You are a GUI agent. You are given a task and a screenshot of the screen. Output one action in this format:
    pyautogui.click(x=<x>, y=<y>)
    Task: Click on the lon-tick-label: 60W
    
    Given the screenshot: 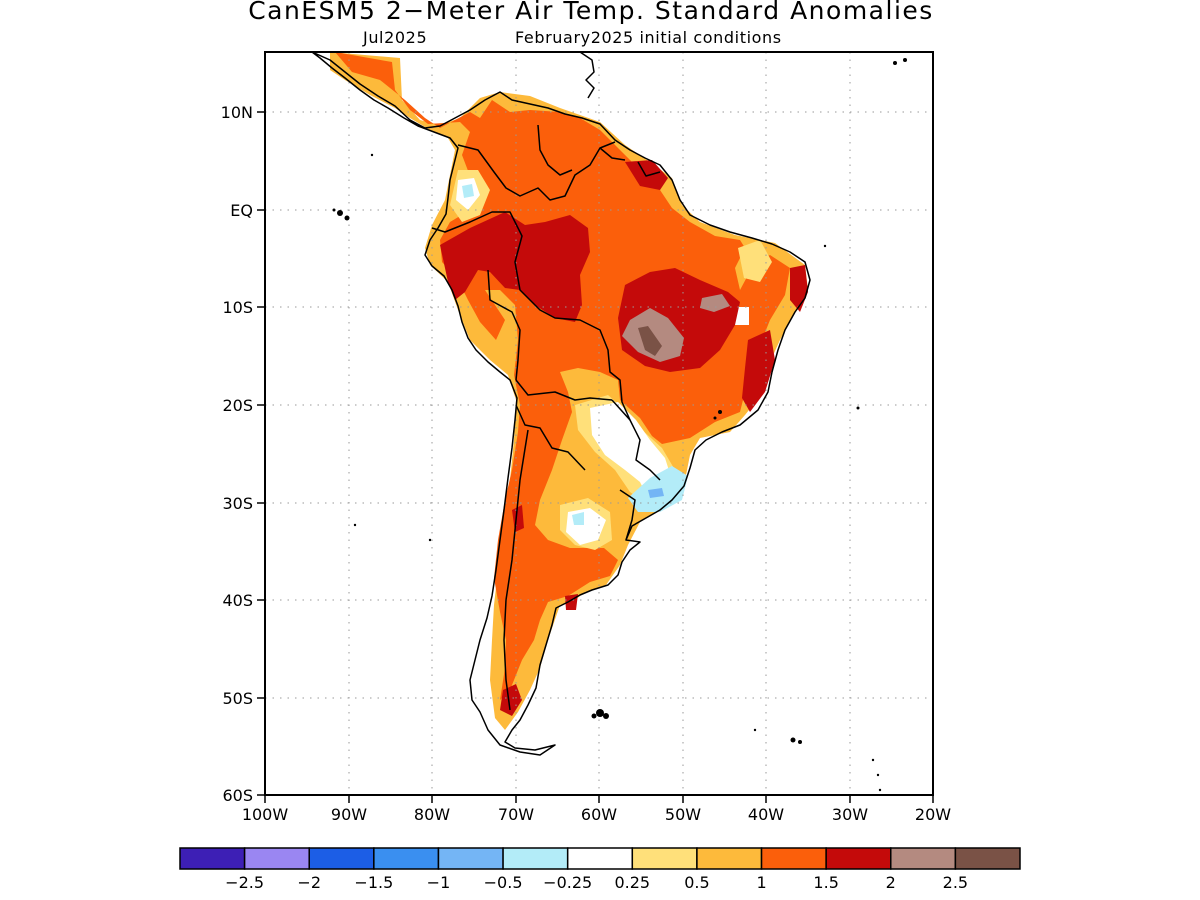 What is the action you would take?
    pyautogui.click(x=599, y=814)
    